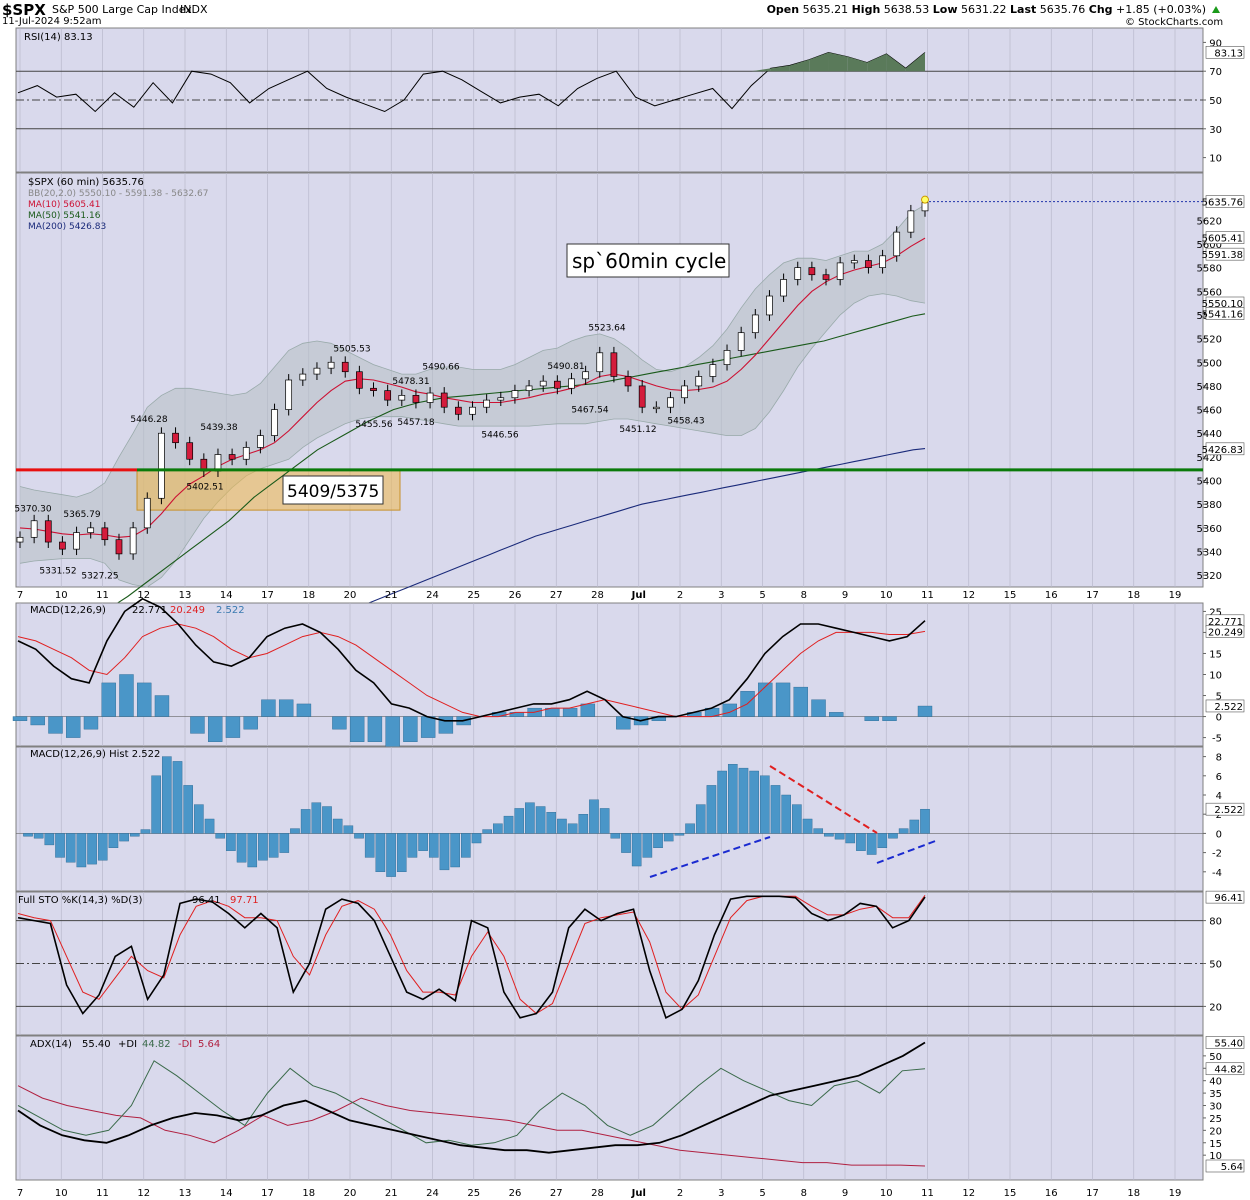  What do you see at coordinates (1222, 239) in the screenshot?
I see `price-ma10-label: 5605.41` at bounding box center [1222, 239].